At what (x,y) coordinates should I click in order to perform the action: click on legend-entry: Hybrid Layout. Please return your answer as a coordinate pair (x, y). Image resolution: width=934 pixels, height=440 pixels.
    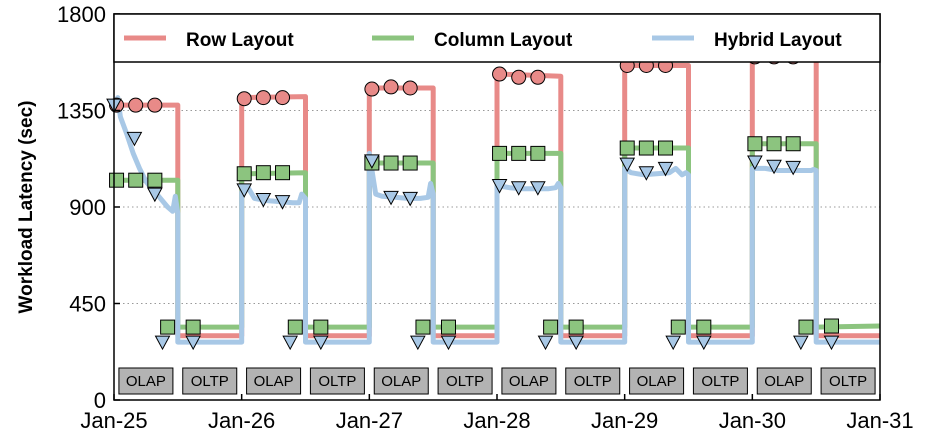
    Looking at the image, I should click on (778, 40).